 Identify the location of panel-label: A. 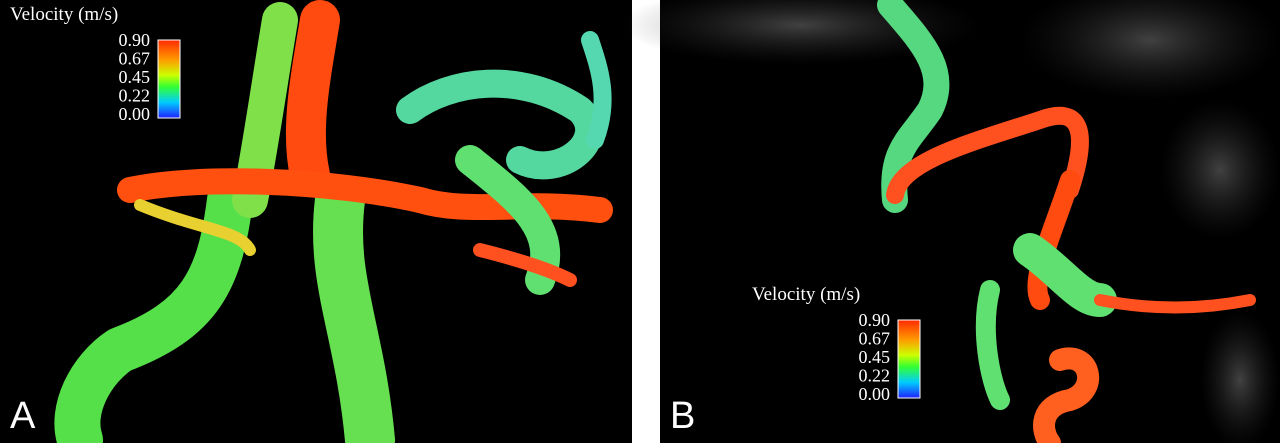
(23, 416).